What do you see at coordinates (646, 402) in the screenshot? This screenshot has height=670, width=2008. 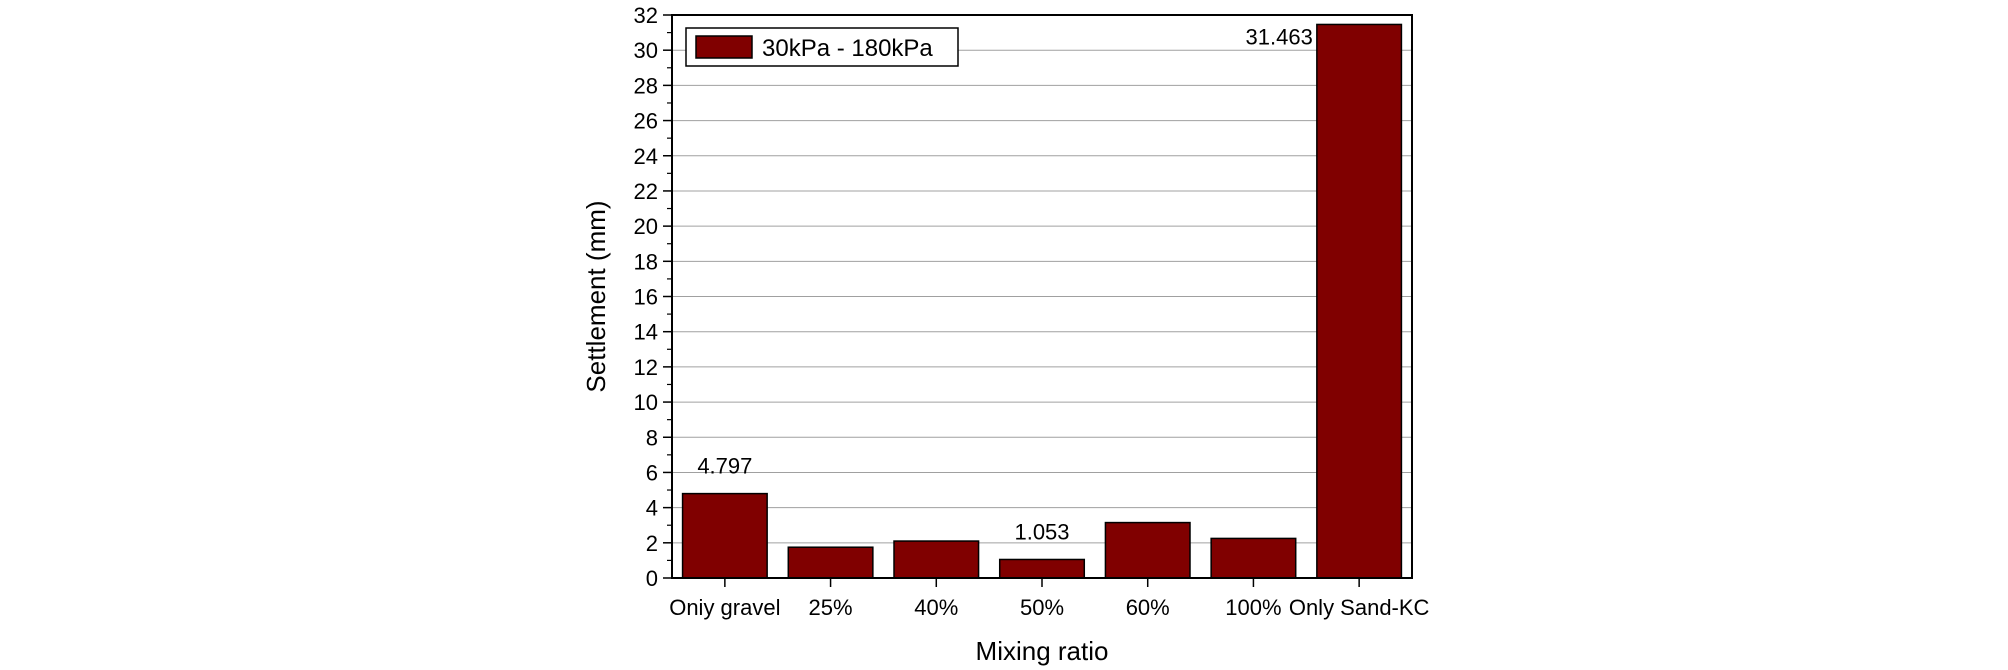 I see `y-tick-label: 10` at bounding box center [646, 402].